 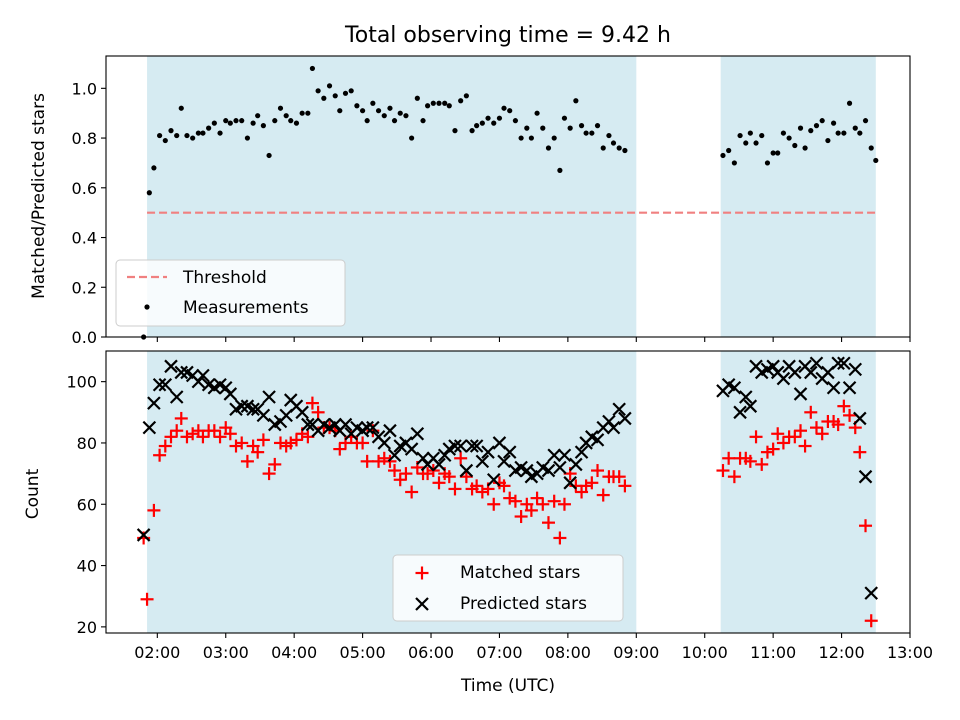 I want to click on x-tick-label: 12:00, so click(x=842, y=652).